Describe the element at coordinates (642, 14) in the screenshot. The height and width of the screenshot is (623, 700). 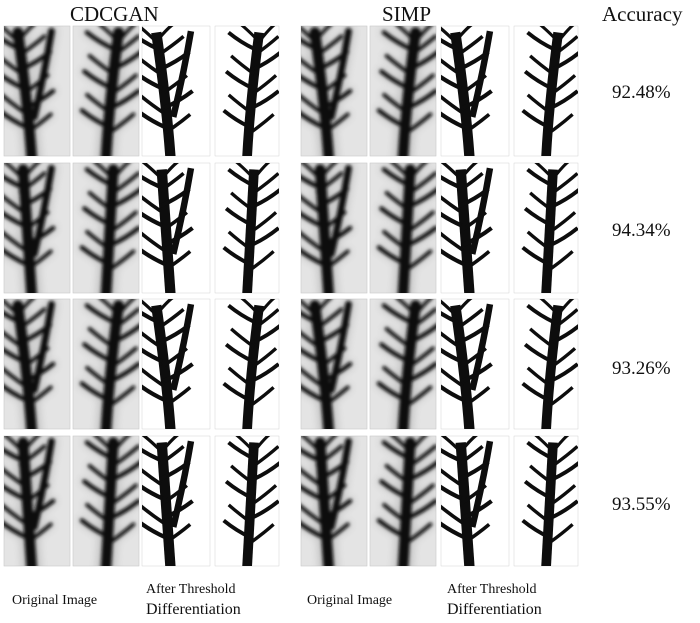
I see `header-accuracy: Accuracy` at that location.